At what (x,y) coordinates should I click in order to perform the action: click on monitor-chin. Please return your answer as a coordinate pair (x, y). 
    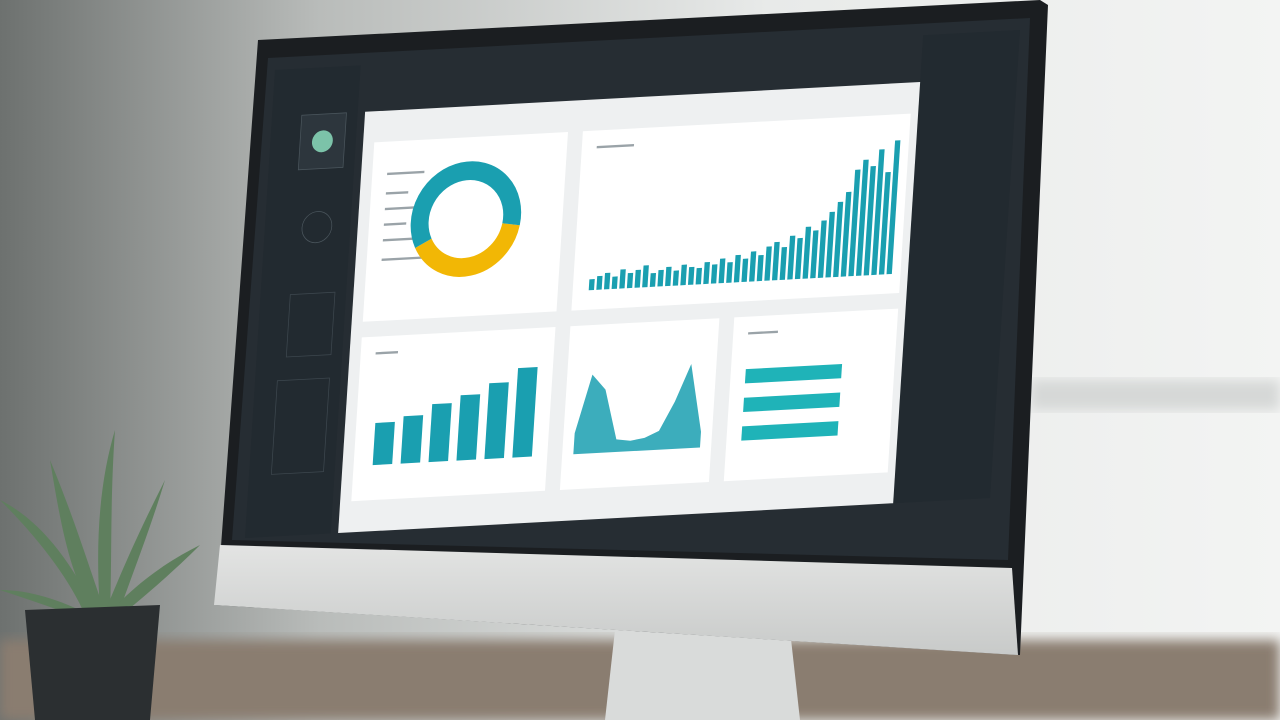
    Looking at the image, I should click on (616, 600).